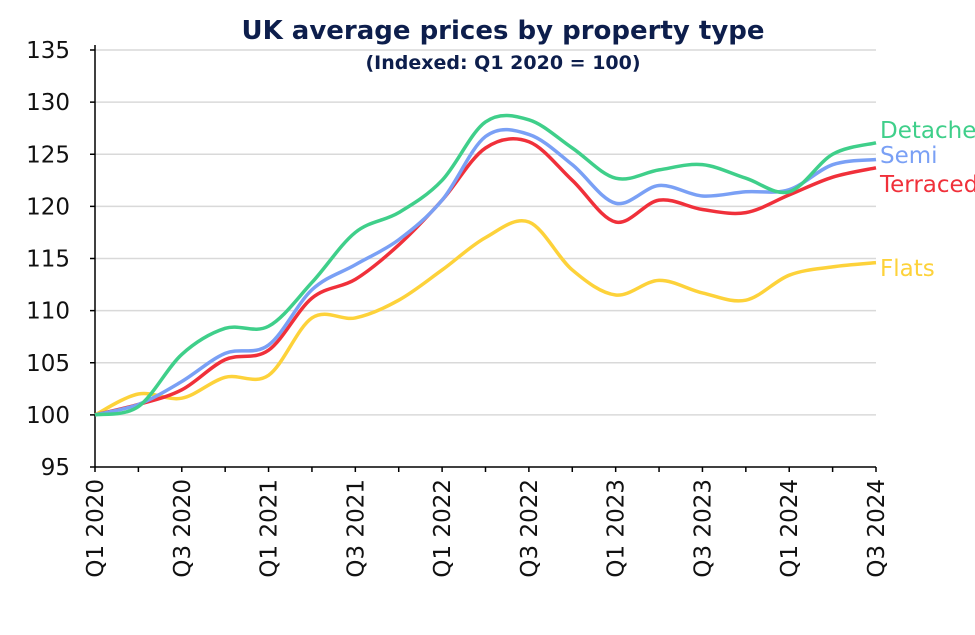 The height and width of the screenshot is (635, 975). What do you see at coordinates (48, 364) in the screenshot?
I see `y-tick-label: 105` at bounding box center [48, 364].